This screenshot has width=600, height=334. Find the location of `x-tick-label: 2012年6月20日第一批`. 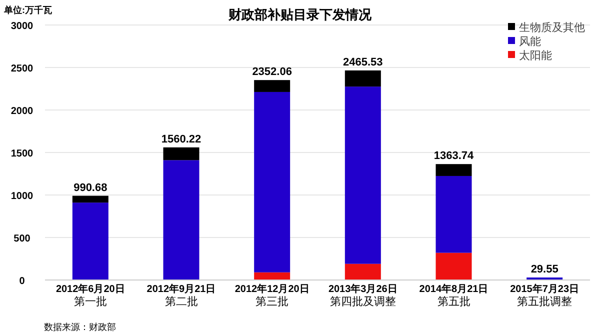

x-tick-label: 2012年6月20日第一批 is located at coordinates (90, 295).